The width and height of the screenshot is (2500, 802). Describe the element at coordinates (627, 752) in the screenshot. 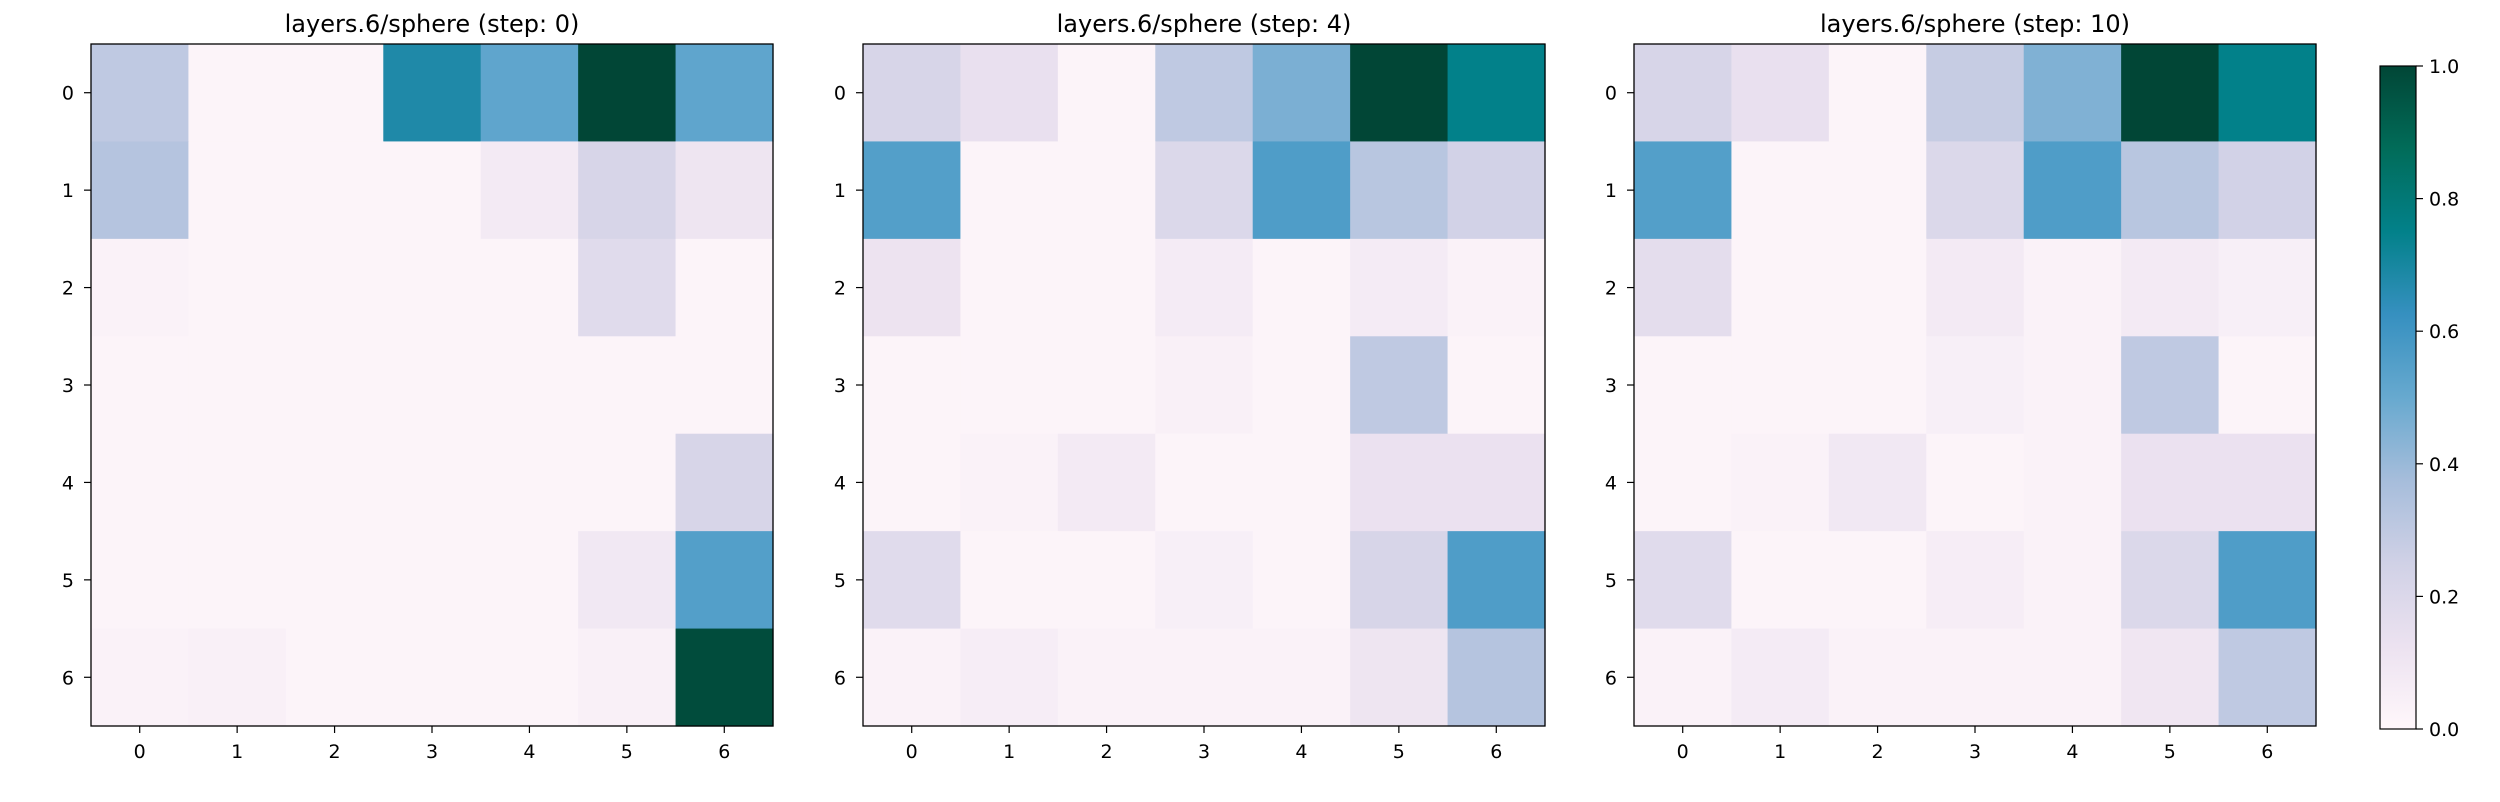

I see `x-tick-label: 5` at that location.